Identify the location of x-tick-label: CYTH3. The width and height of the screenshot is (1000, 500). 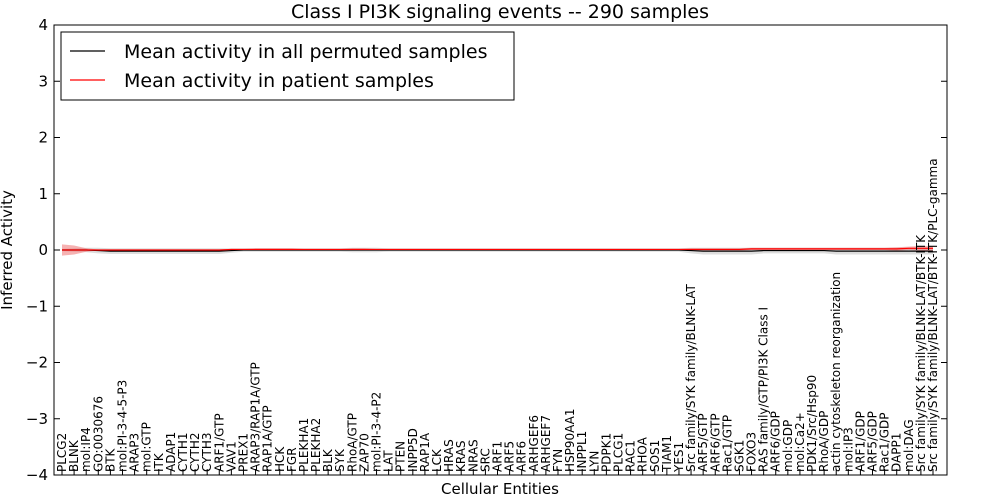
(207, 453).